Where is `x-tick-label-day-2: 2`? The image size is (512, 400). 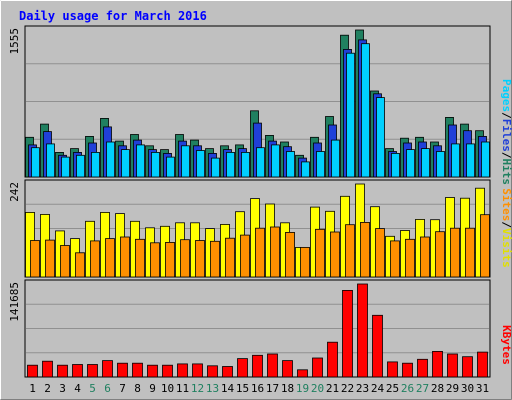
x-tick-label-day-2: 2 is located at coordinates (47, 388).